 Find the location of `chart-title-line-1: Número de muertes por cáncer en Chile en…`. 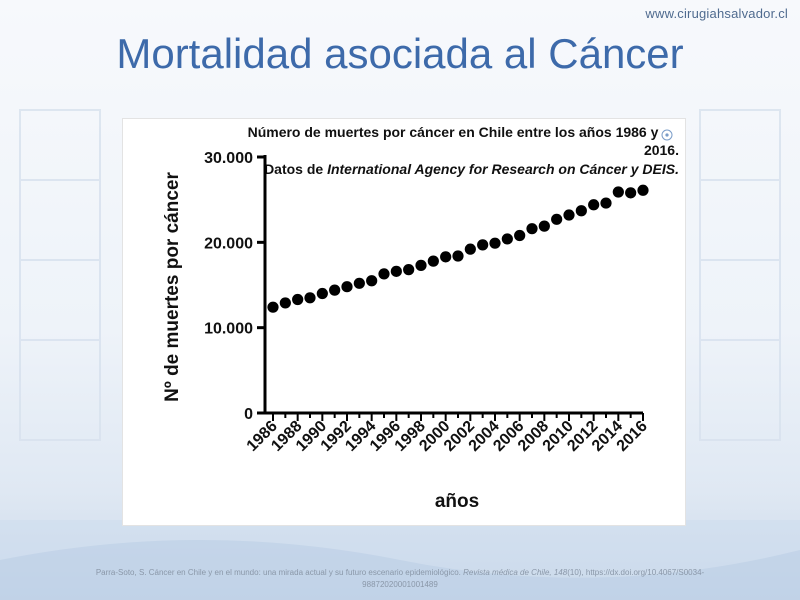

chart-title-line-1: Número de muertes por cáncer en Chile en… is located at coordinates (453, 132).